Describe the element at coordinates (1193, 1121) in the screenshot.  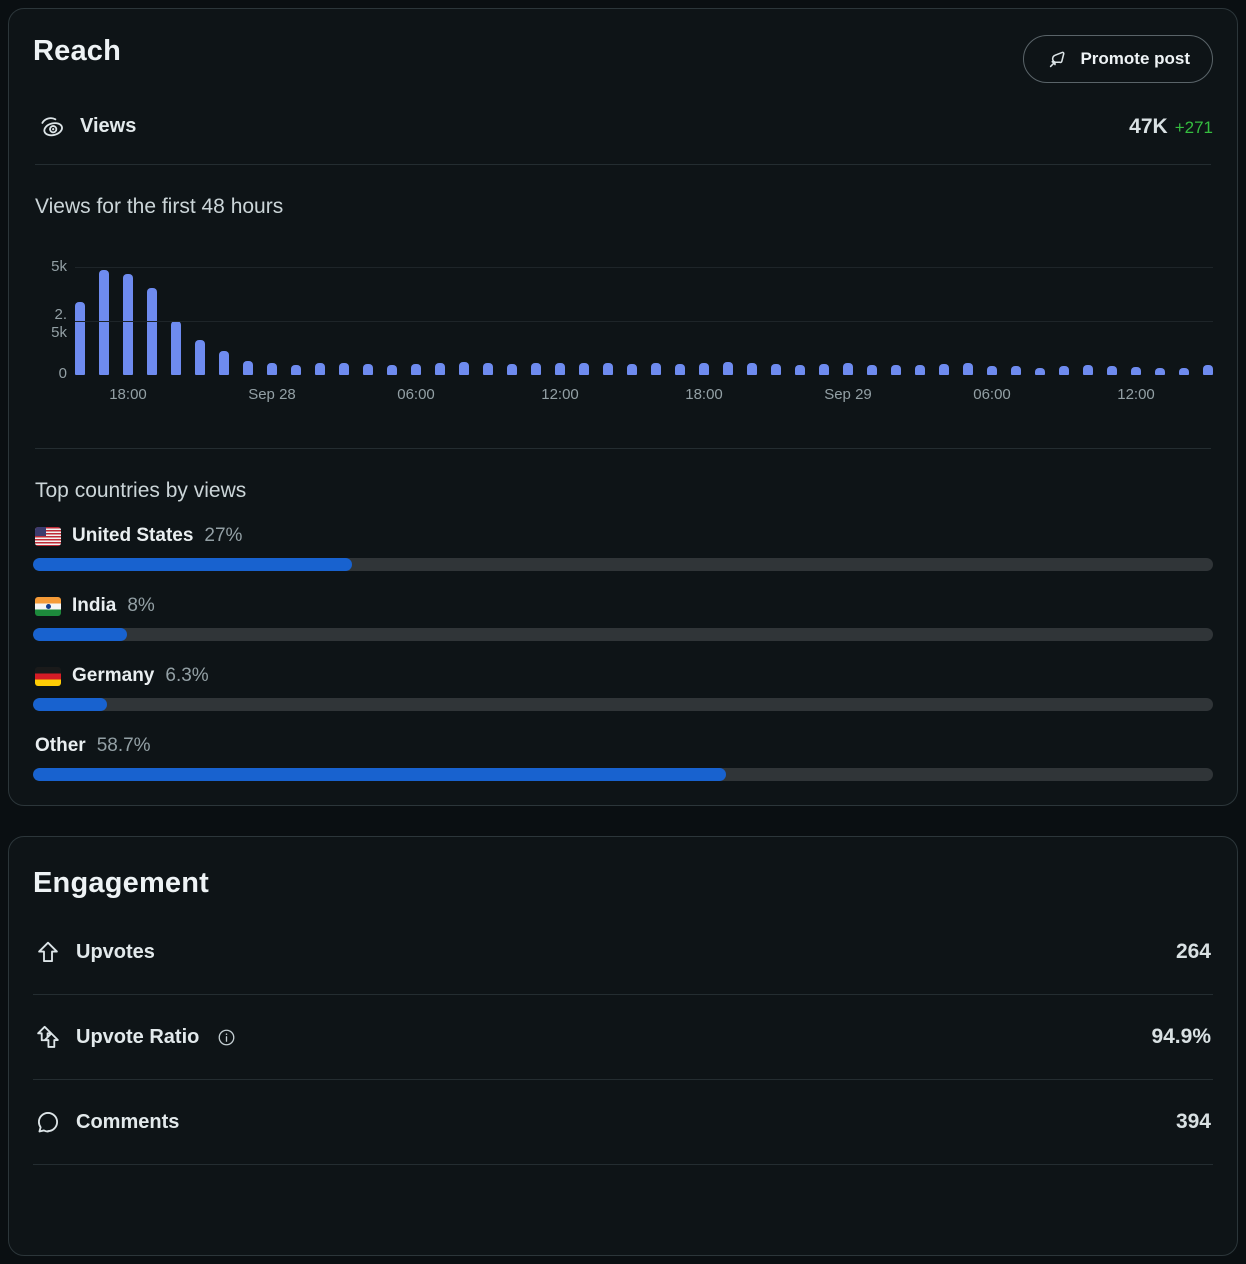
I see `comments-value: 394` at that location.